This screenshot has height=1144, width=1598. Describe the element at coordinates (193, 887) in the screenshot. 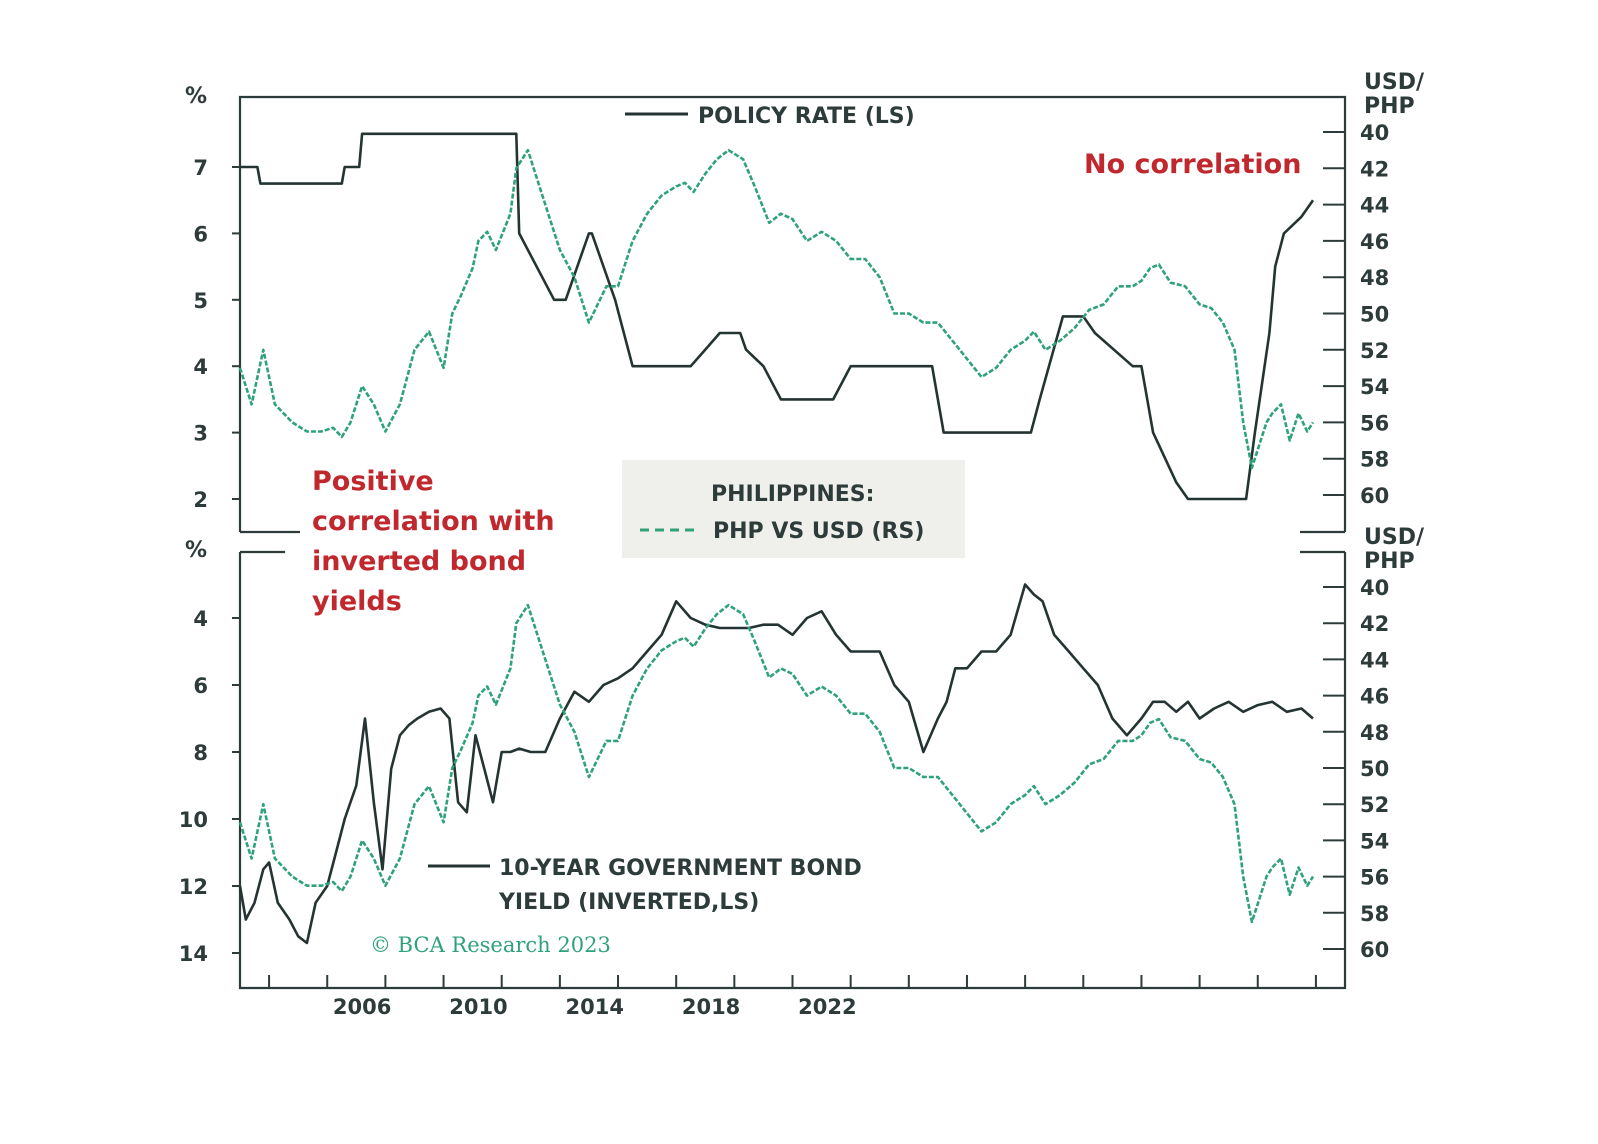

I see `left-tick-label: 12` at that location.